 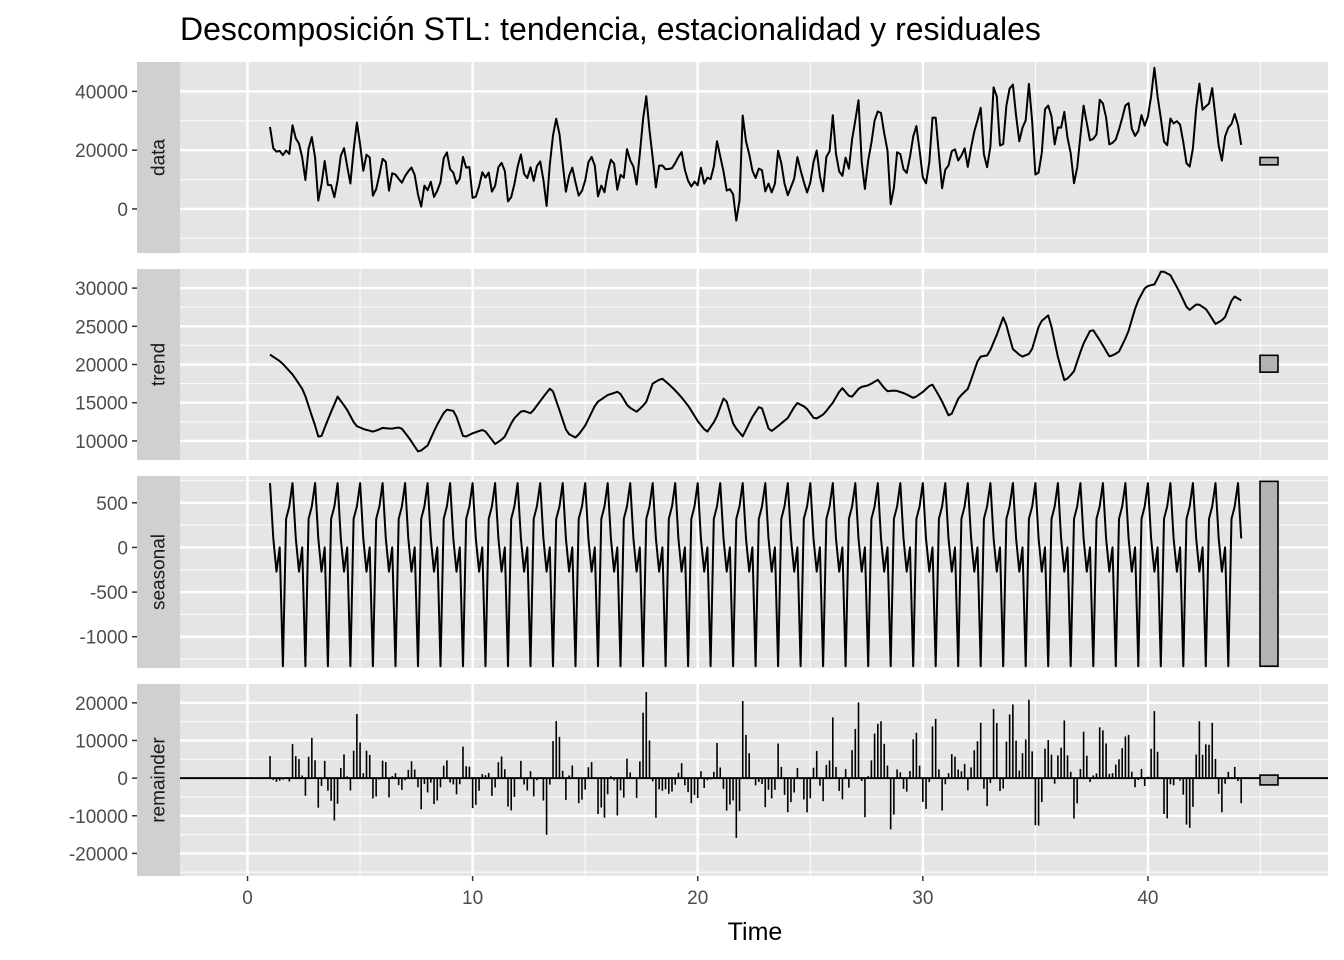 What do you see at coordinates (122, 548) in the screenshot?
I see `y-tick-label-seasonal-2: 0` at bounding box center [122, 548].